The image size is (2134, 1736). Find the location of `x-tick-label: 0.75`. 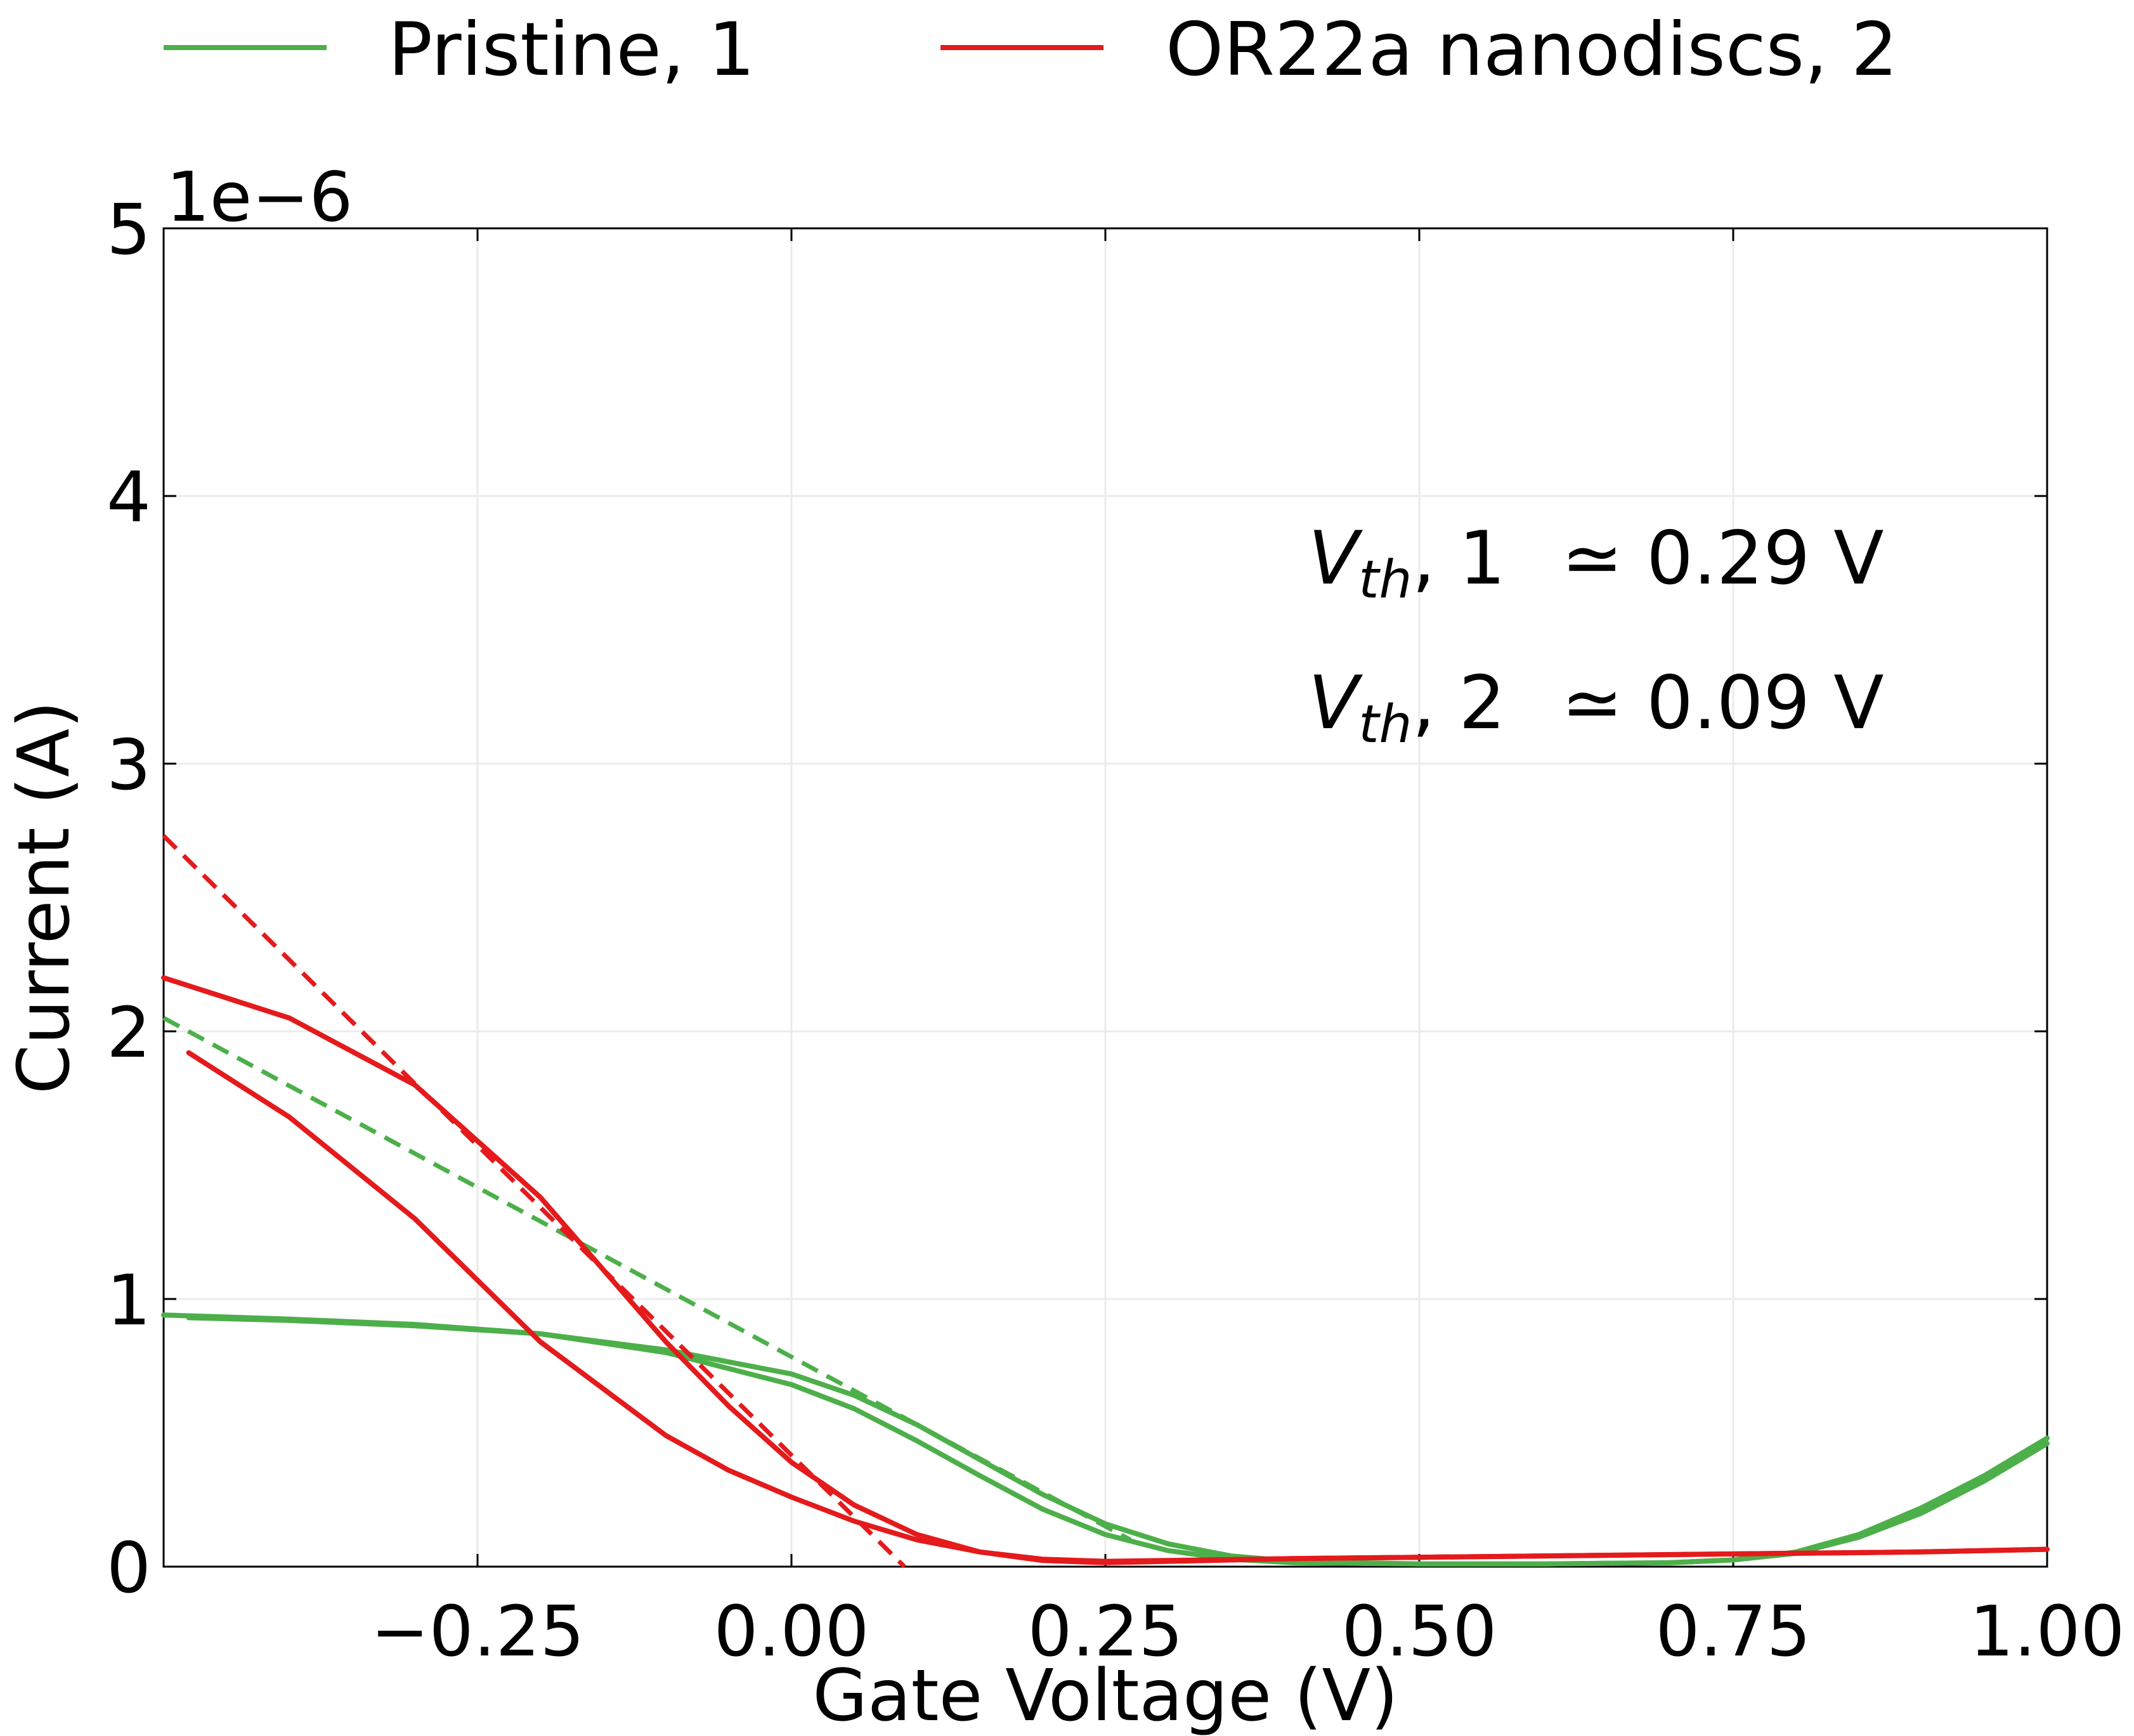

x-tick-label: 0.75 is located at coordinates (1733, 1632).